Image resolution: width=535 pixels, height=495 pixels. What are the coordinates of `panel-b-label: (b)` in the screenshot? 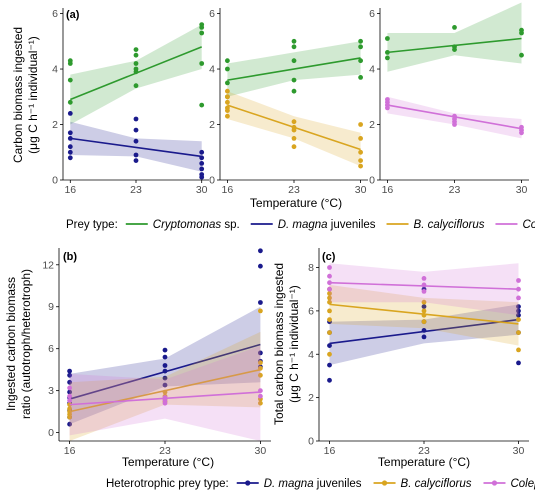 It's located at (70, 257).